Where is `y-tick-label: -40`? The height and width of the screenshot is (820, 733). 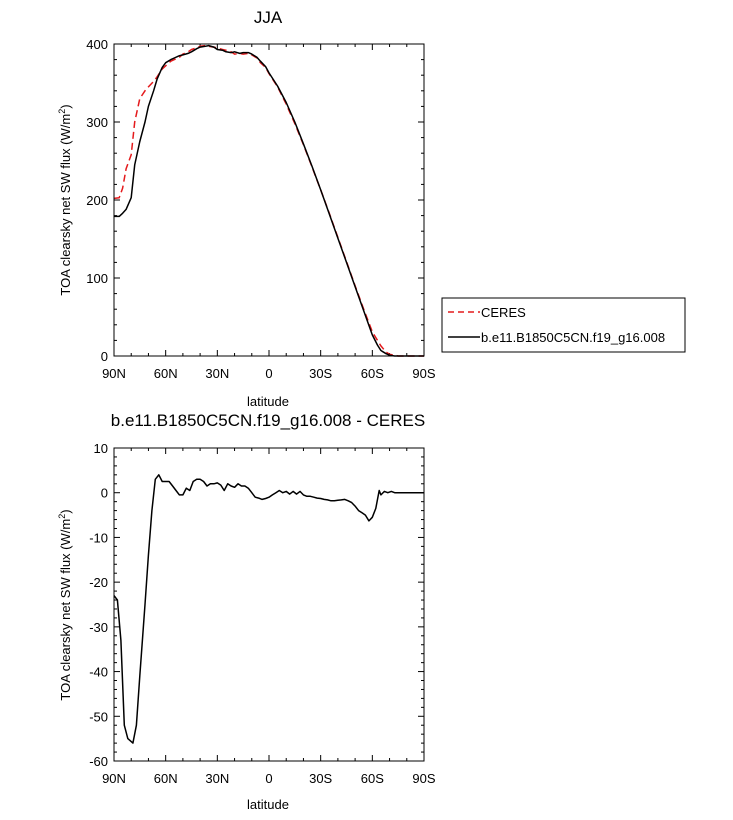
y-tick-label: -40 is located at coordinates (98, 672).